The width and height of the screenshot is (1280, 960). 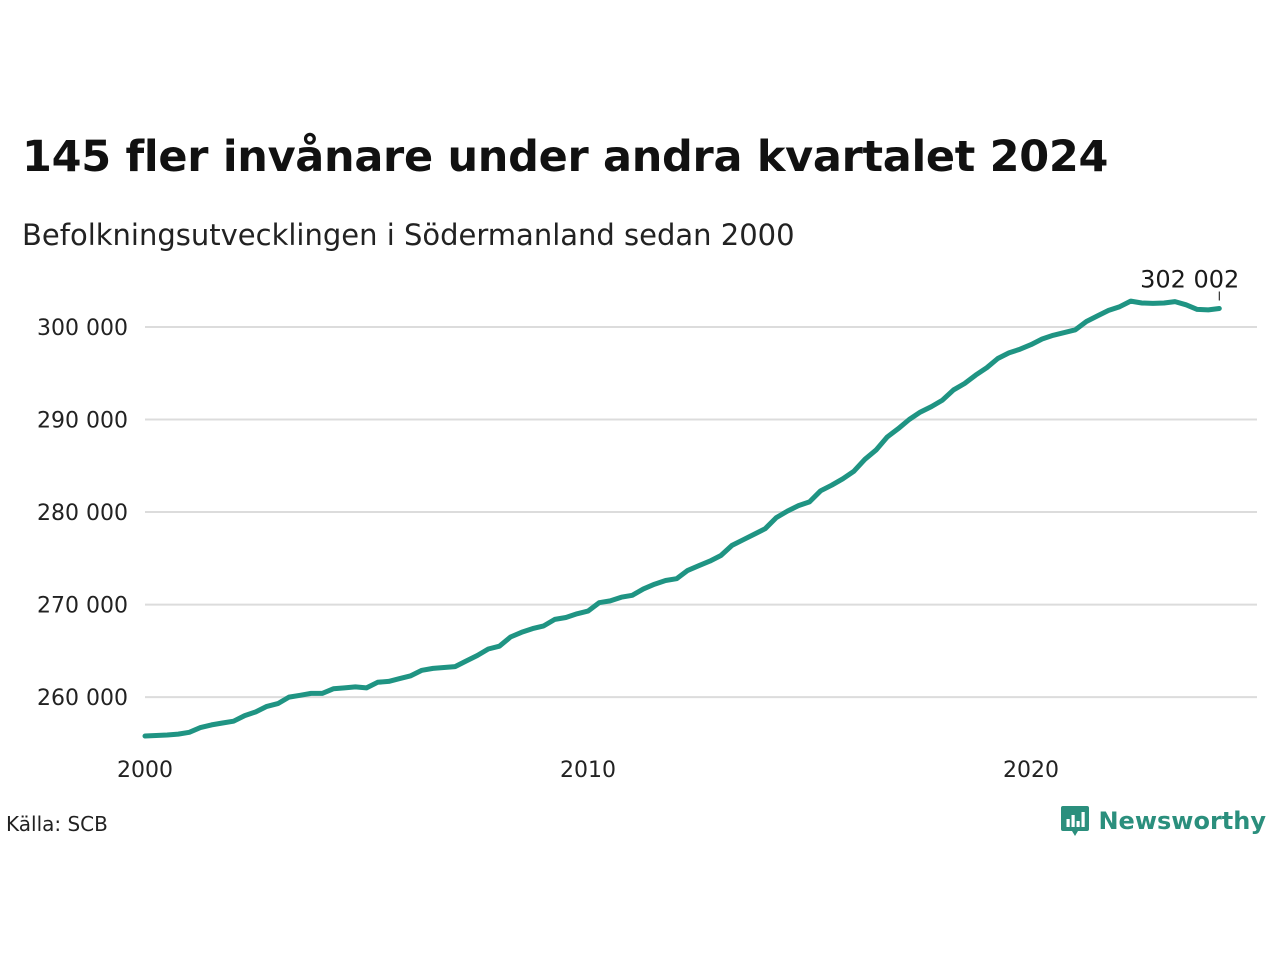 I want to click on source-note: Källa: SCB, so click(x=57, y=824).